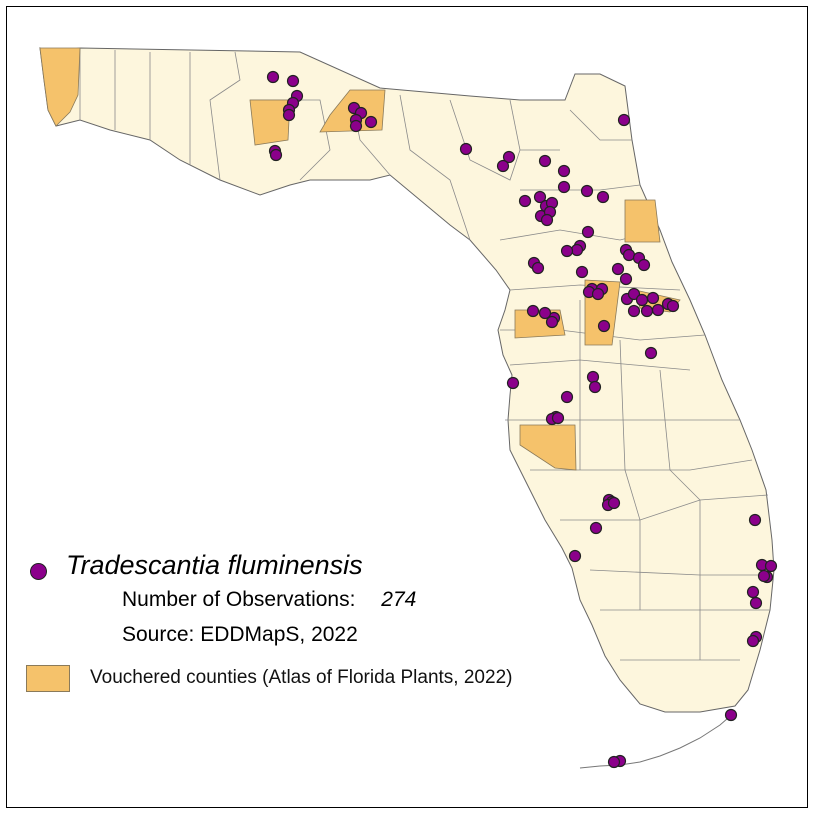  Describe the element at coordinates (239, 599) in the screenshot. I see `observations-label: Number of Observations:` at that location.